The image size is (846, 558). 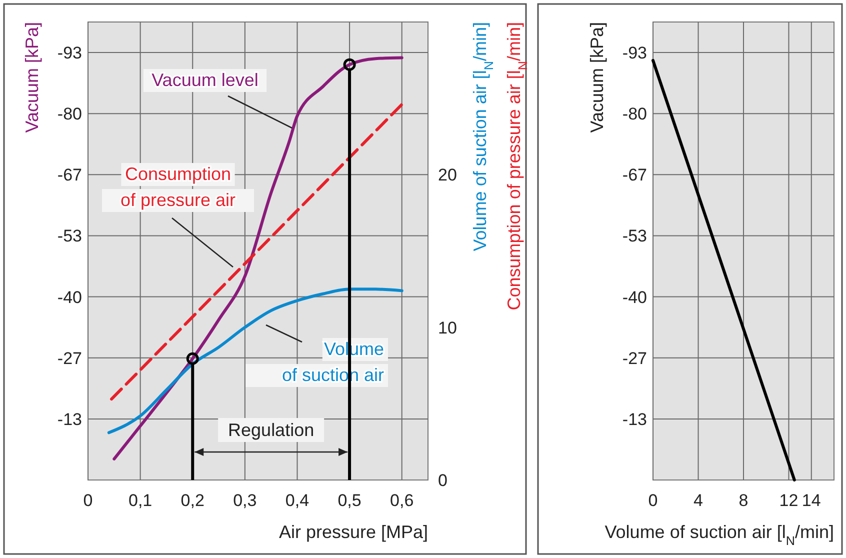 I want to click on text: Consumption of pressure air, so click(x=178, y=187).